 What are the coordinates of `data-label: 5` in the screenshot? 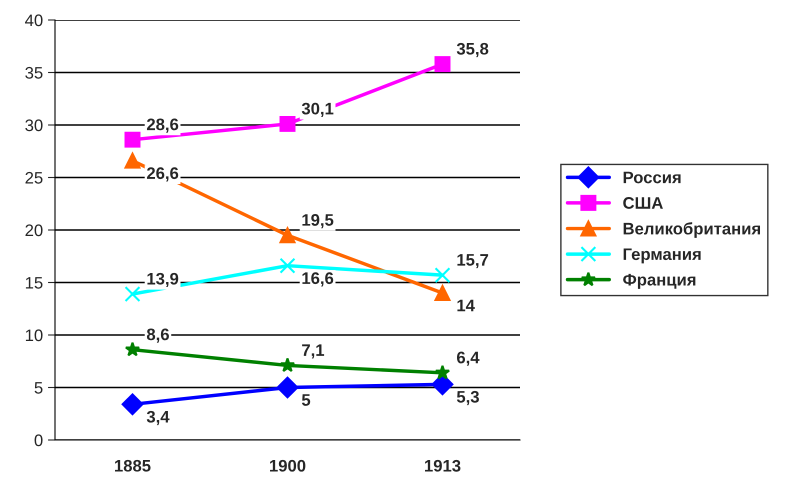 It's located at (306, 400).